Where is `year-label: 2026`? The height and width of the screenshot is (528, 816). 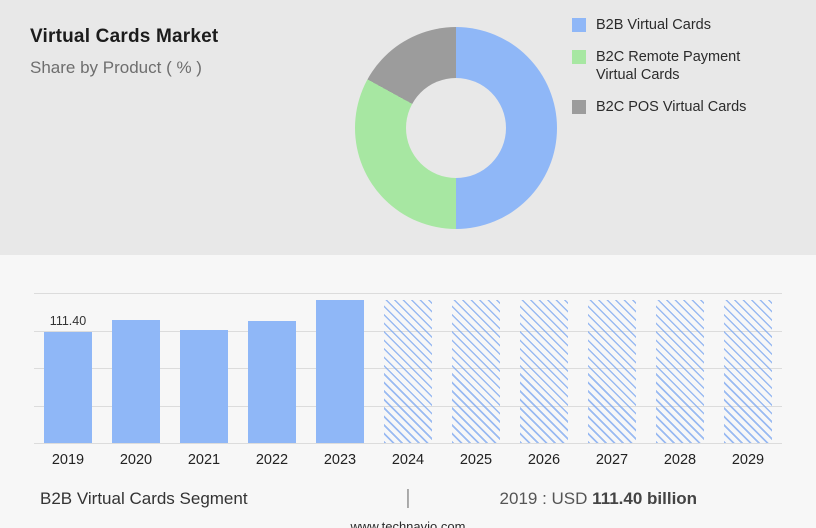
year-label: 2026 is located at coordinates (544, 460).